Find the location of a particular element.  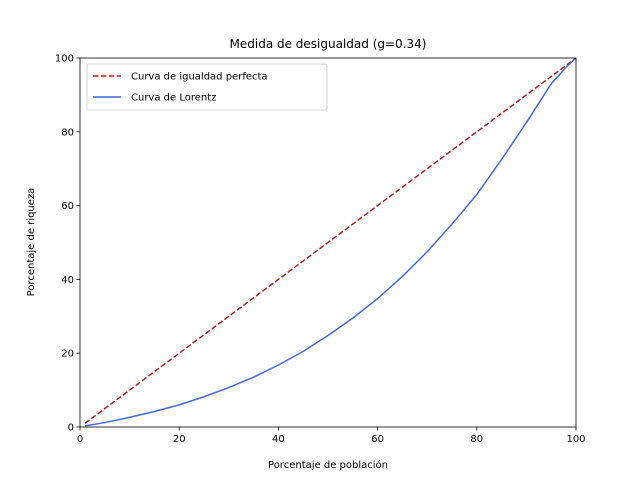

legend-box is located at coordinates (207, 87).